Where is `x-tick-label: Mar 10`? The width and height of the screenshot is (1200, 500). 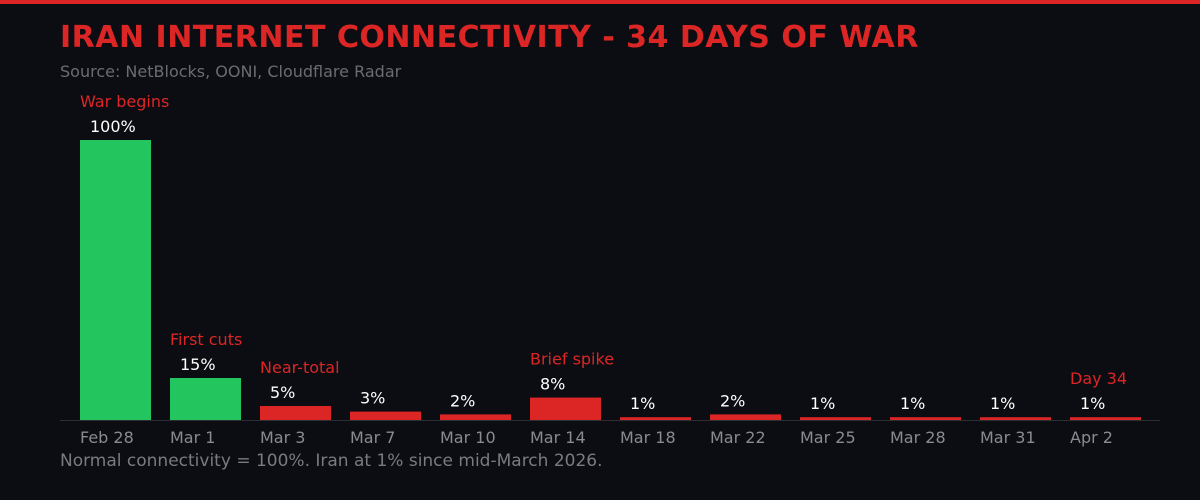
x-tick-label: Mar 10 is located at coordinates (468, 437).